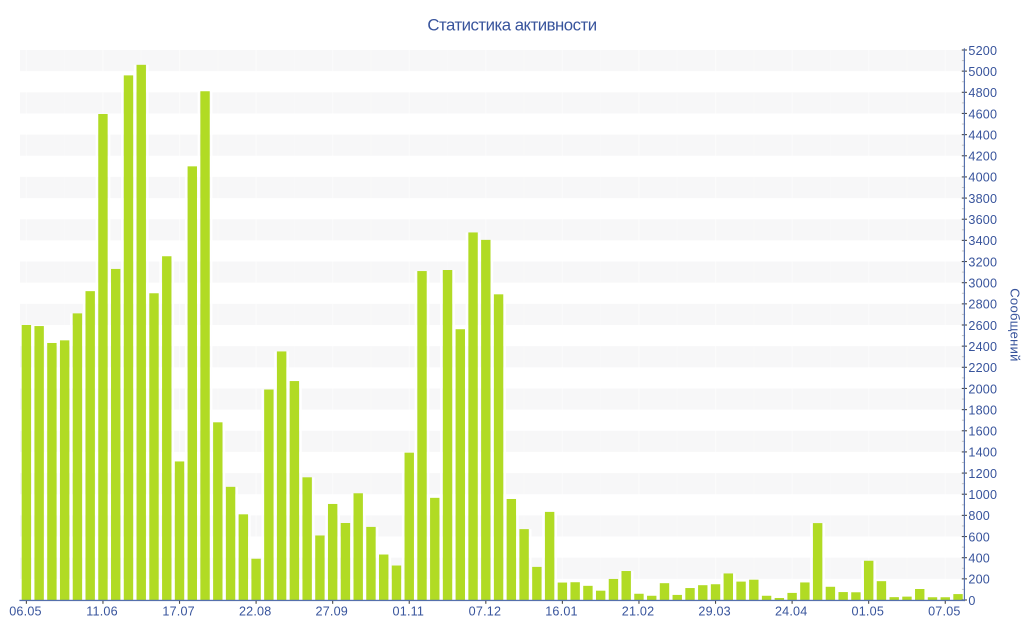  What do you see at coordinates (982, 72) in the screenshot?
I see `svg-text: 5000` at bounding box center [982, 72].